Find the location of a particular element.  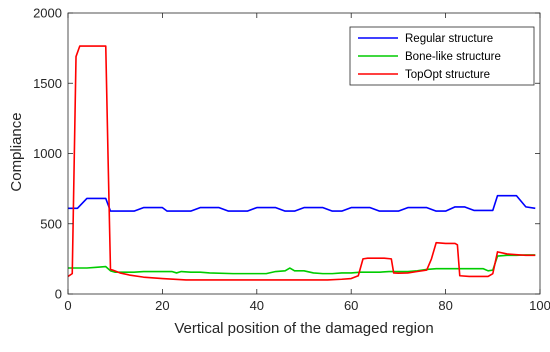

series-line-regular-structure is located at coordinates (302, 203).